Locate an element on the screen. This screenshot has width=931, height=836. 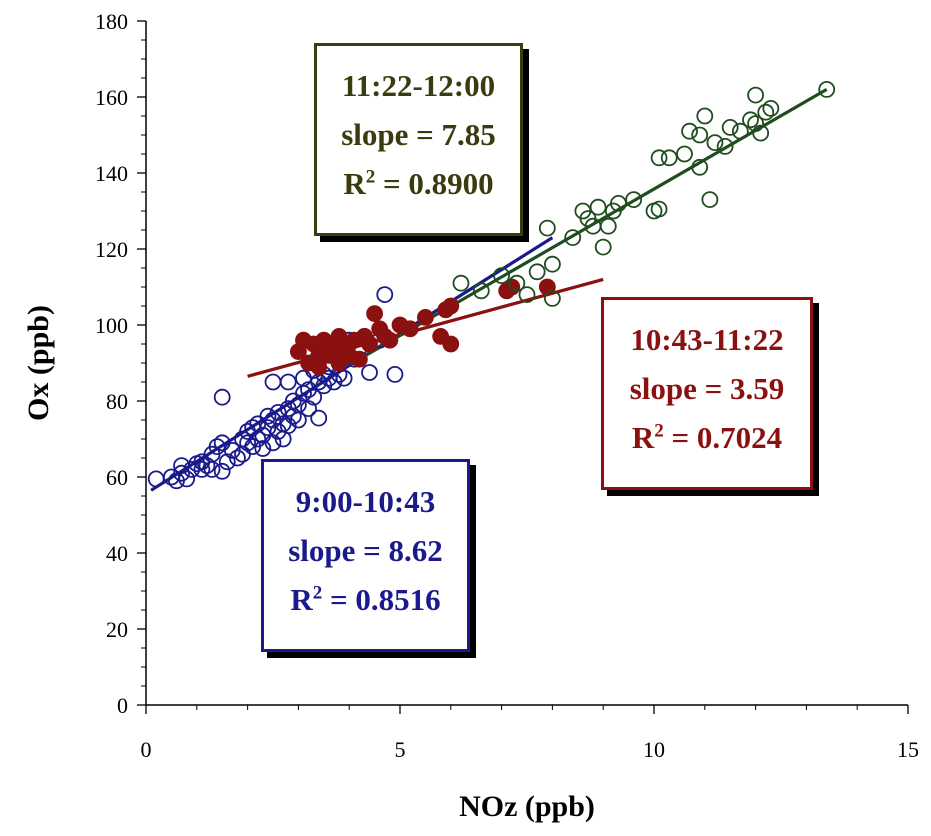
x-tick-label: 10 is located at coordinates (654, 749).